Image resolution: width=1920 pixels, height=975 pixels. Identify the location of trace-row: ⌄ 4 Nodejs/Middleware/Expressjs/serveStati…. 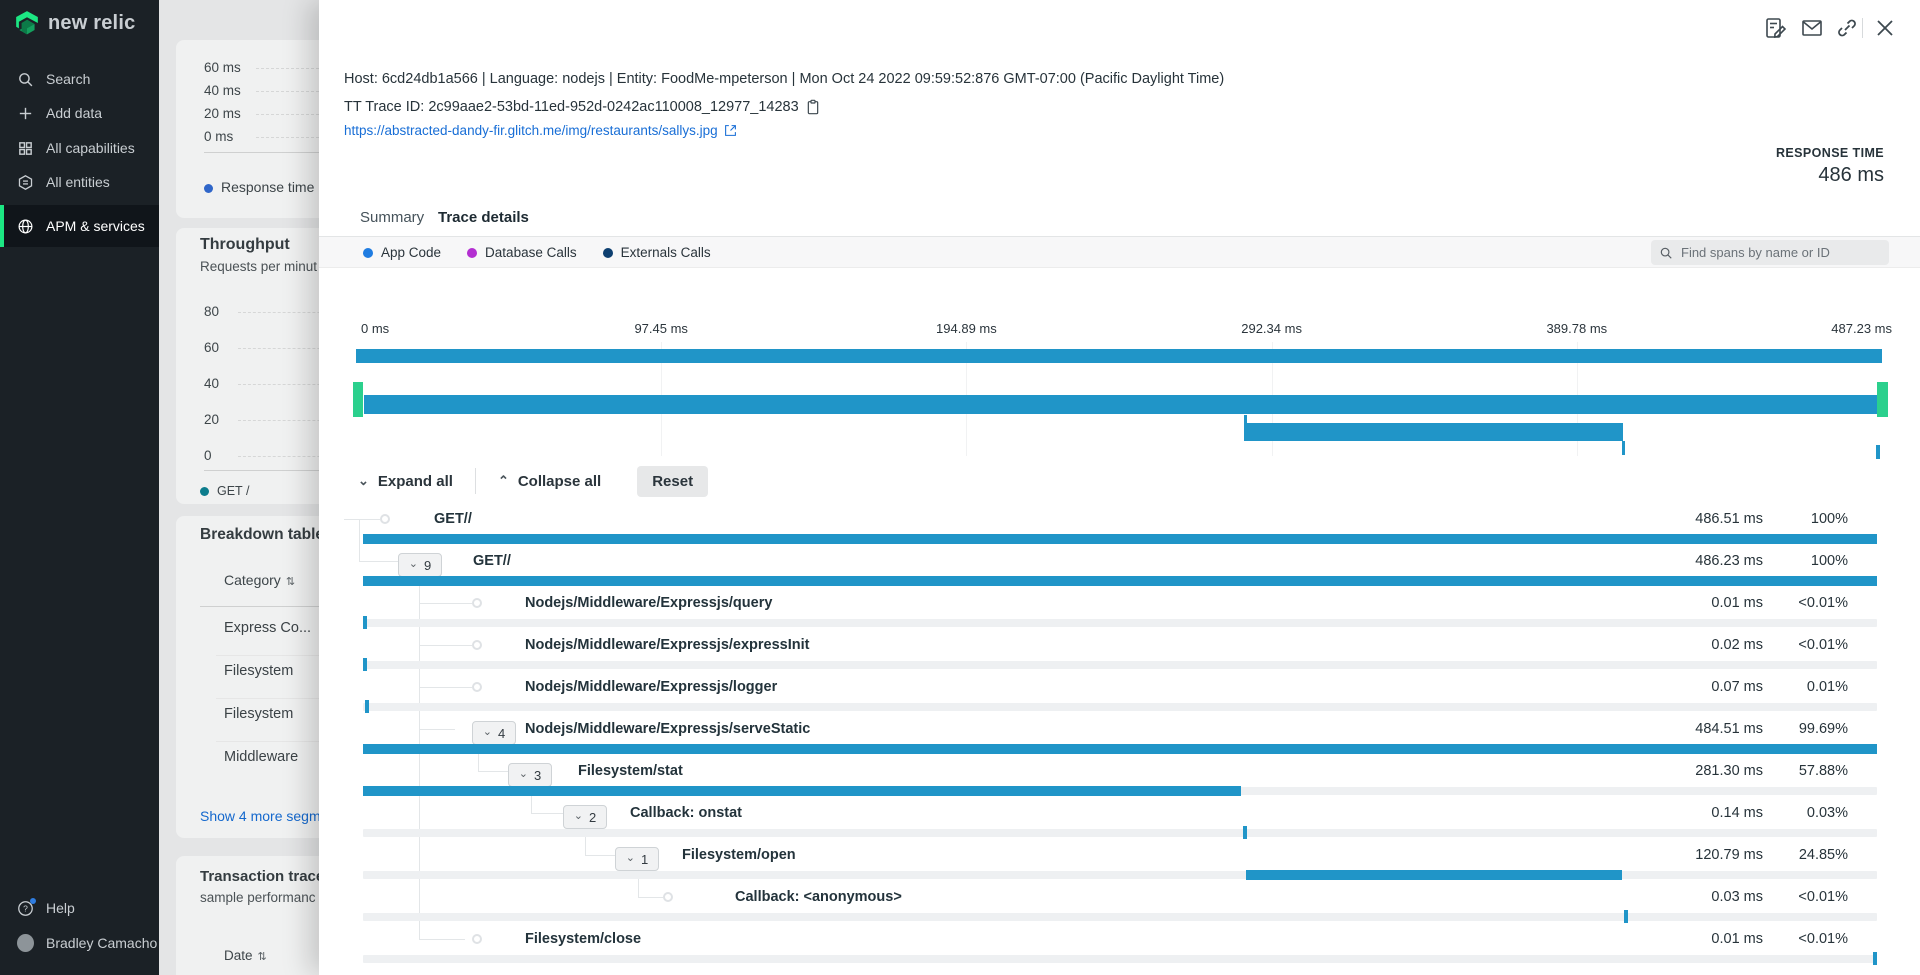
(1119, 736).